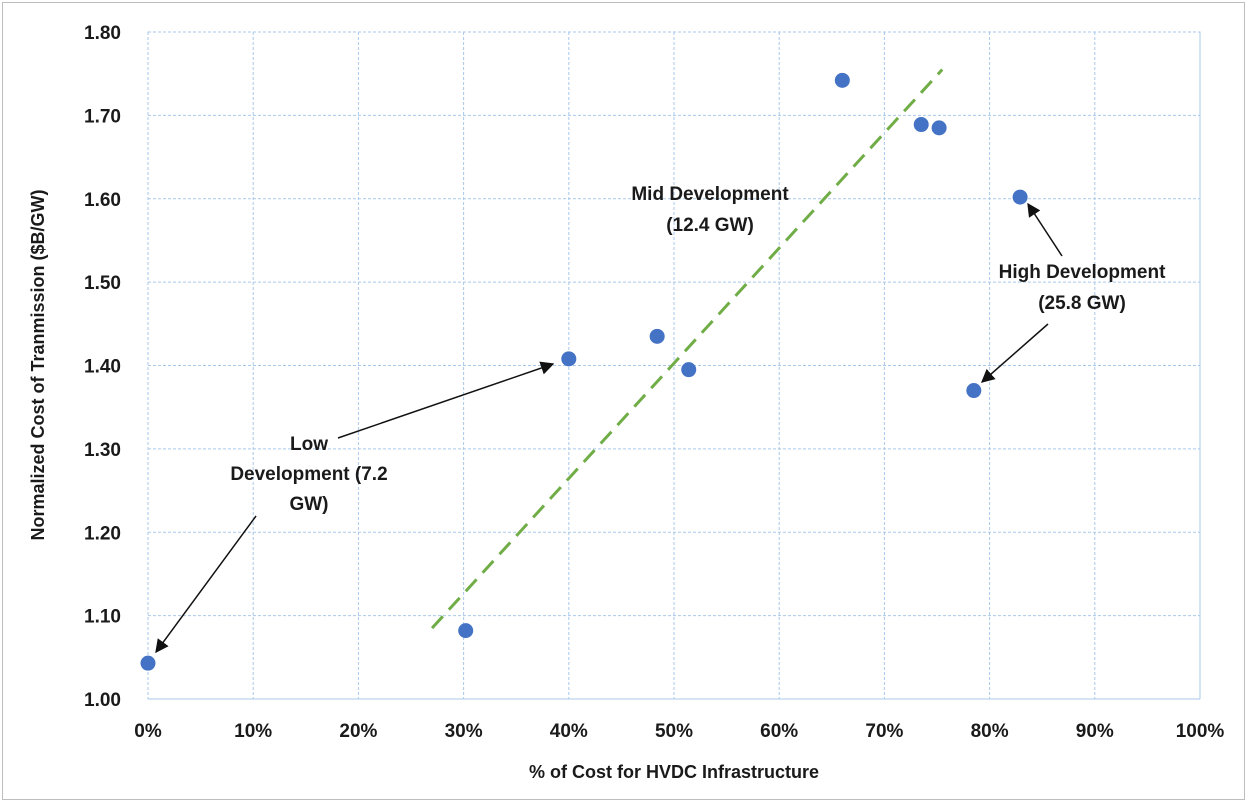  Describe the element at coordinates (38, 364) in the screenshot. I see `y-axis-title: Normalized Cost of Tranmission ($B/GW)` at that location.